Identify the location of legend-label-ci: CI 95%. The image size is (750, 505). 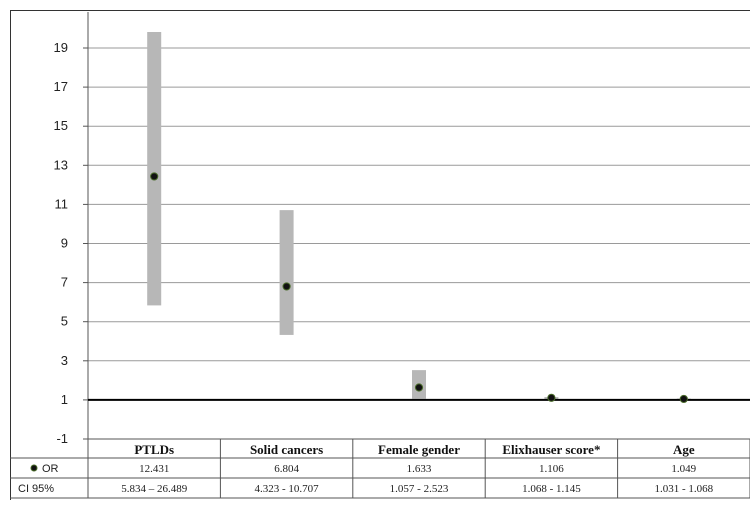
(36, 489).